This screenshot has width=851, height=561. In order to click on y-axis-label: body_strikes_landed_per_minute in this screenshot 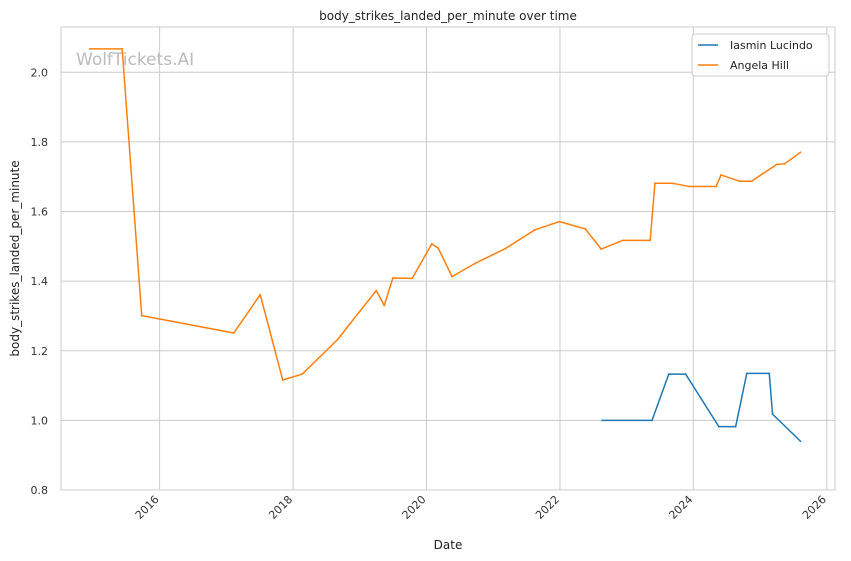, I will do `click(15, 258)`.